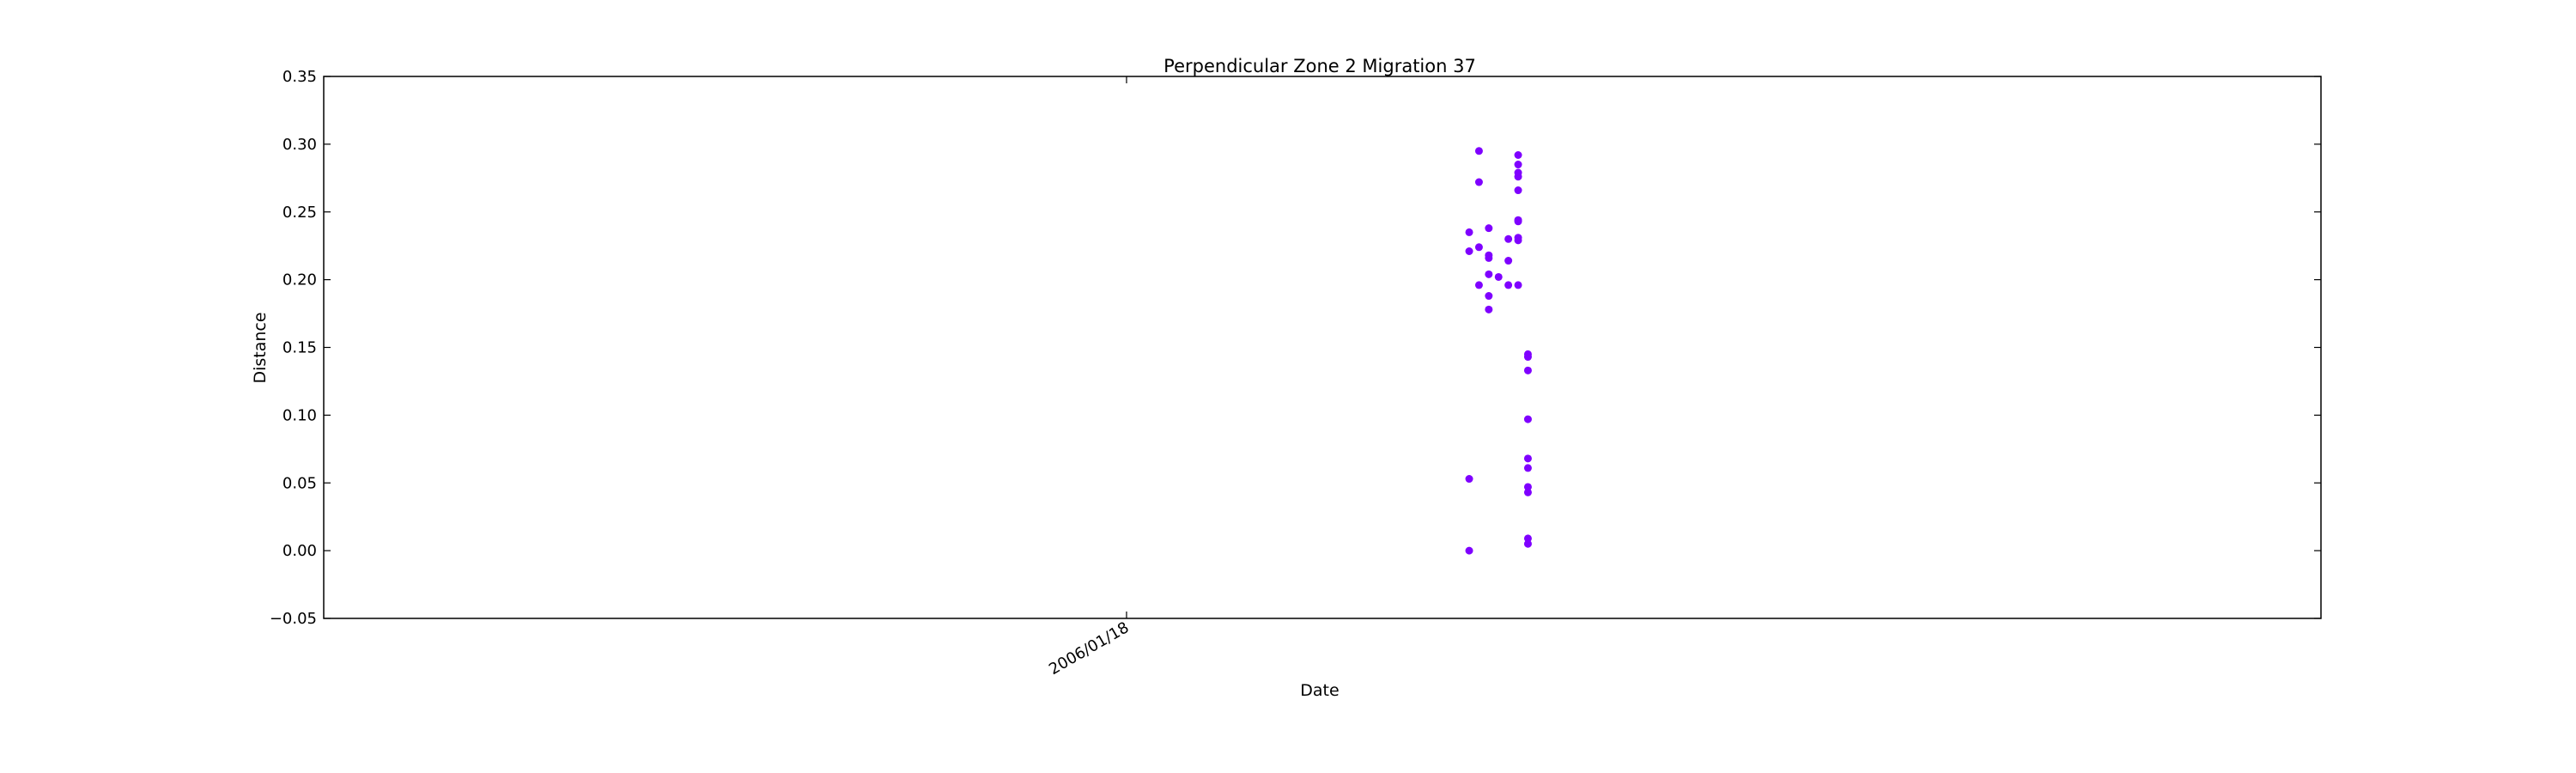 The image size is (2576, 773). What do you see at coordinates (260, 347) in the screenshot?
I see `y-axis-label: Distance` at bounding box center [260, 347].